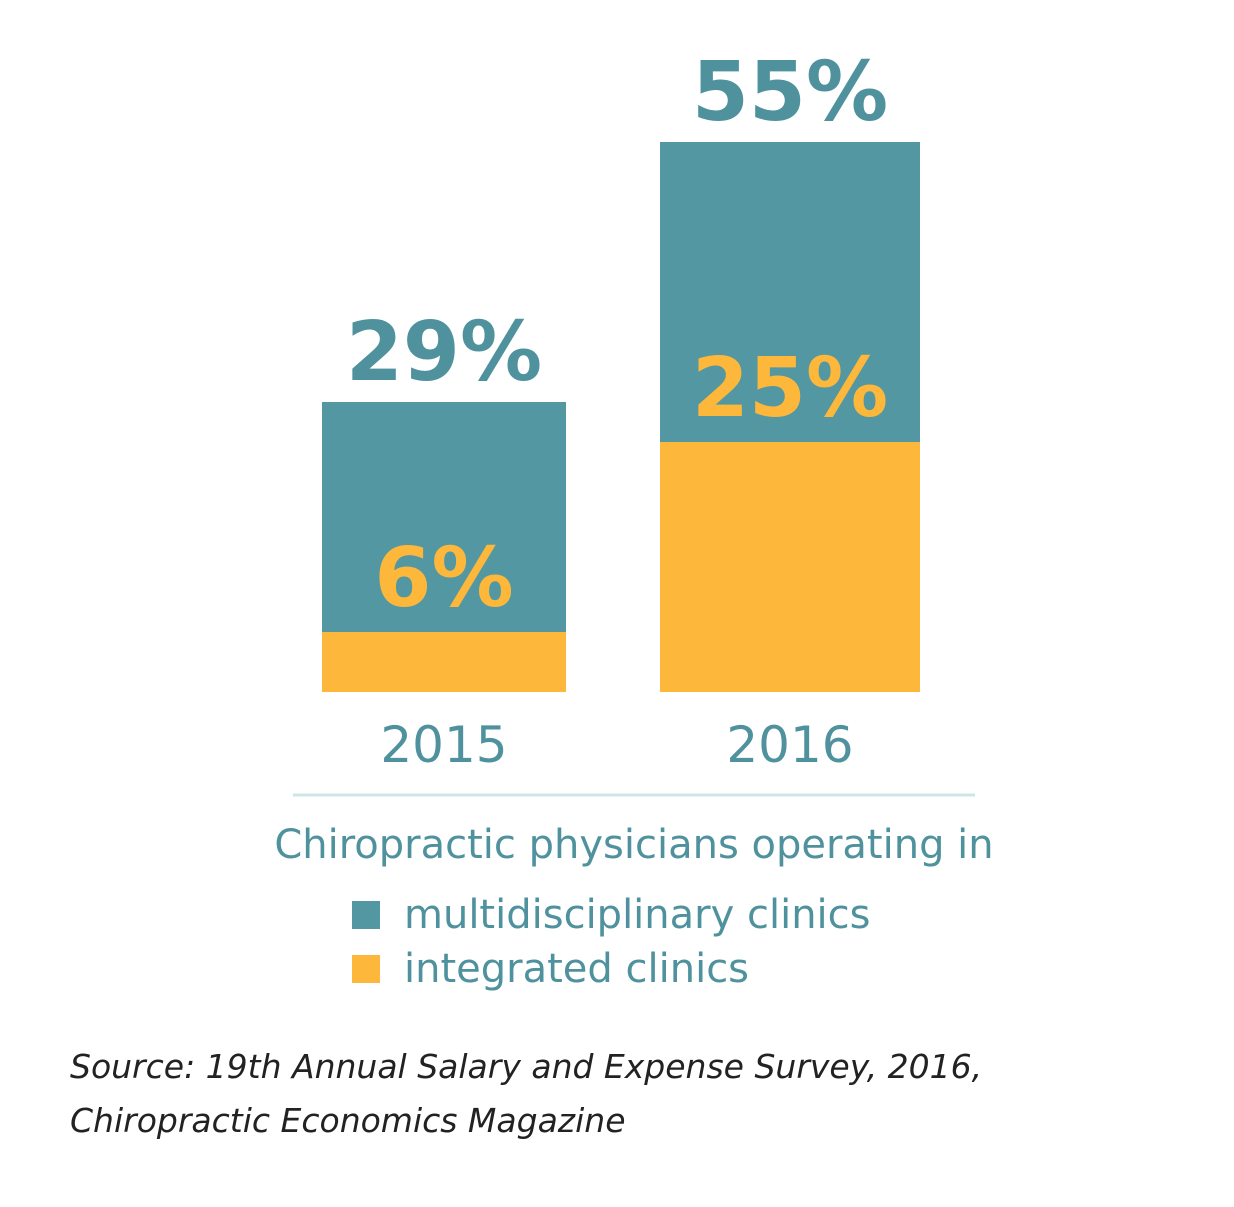  I want to click on legend-label: integrated clinics, so click(577, 969).